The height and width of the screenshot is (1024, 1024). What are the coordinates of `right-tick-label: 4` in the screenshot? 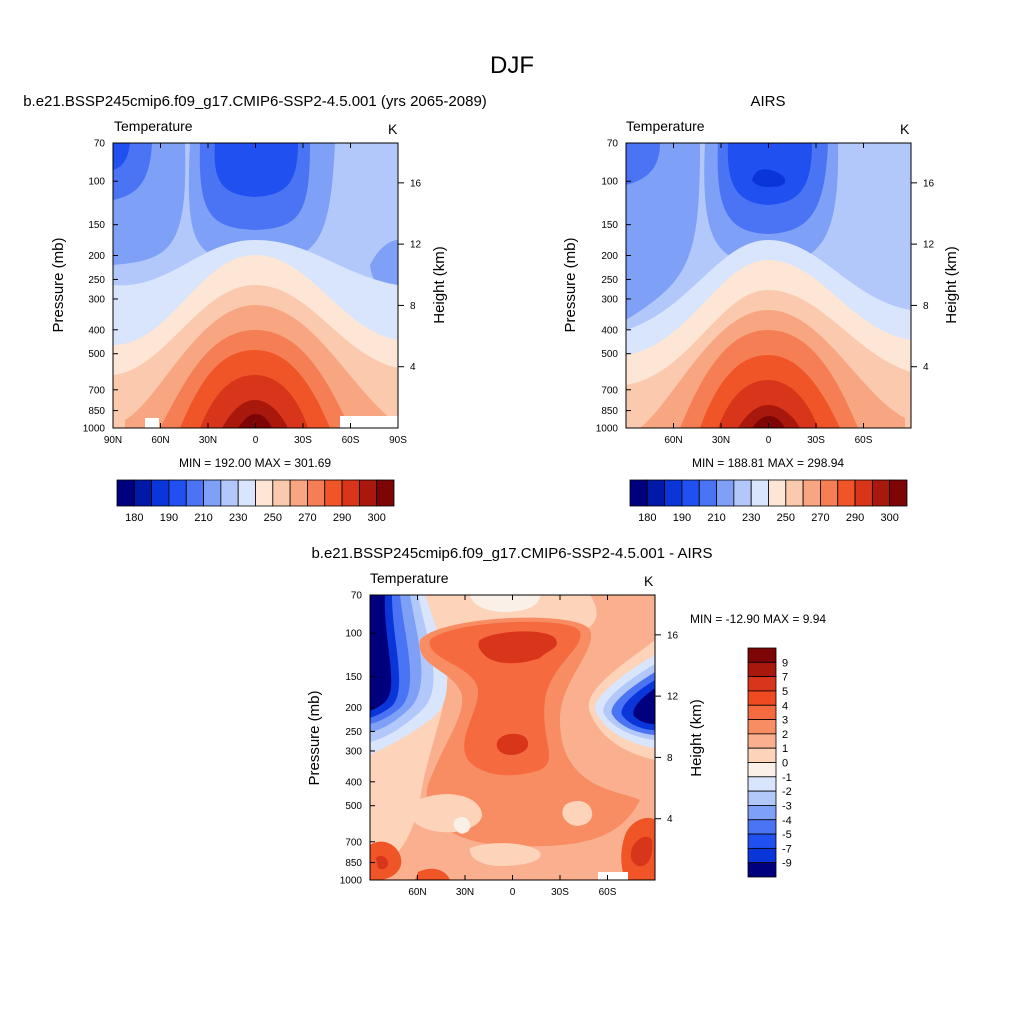 It's located at (926, 367).